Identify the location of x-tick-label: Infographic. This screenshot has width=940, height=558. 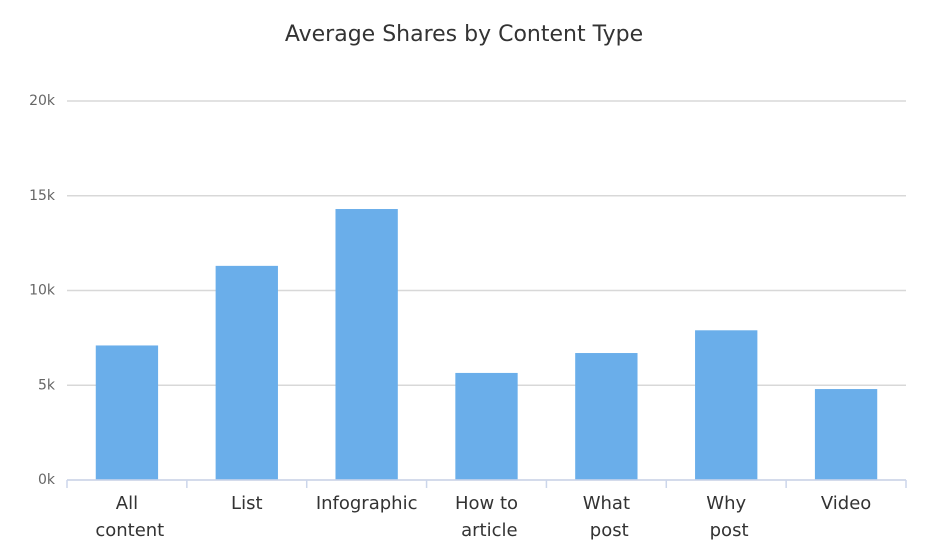
(367, 503).